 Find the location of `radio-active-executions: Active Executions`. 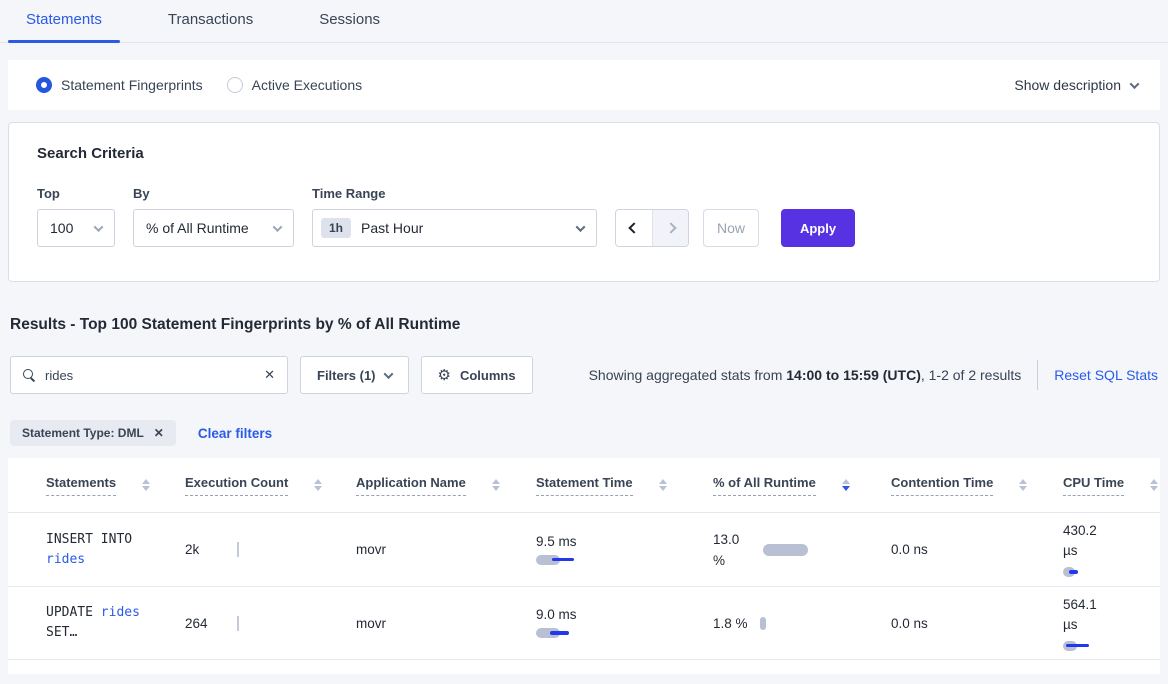

radio-active-executions: Active Executions is located at coordinates (294, 85).